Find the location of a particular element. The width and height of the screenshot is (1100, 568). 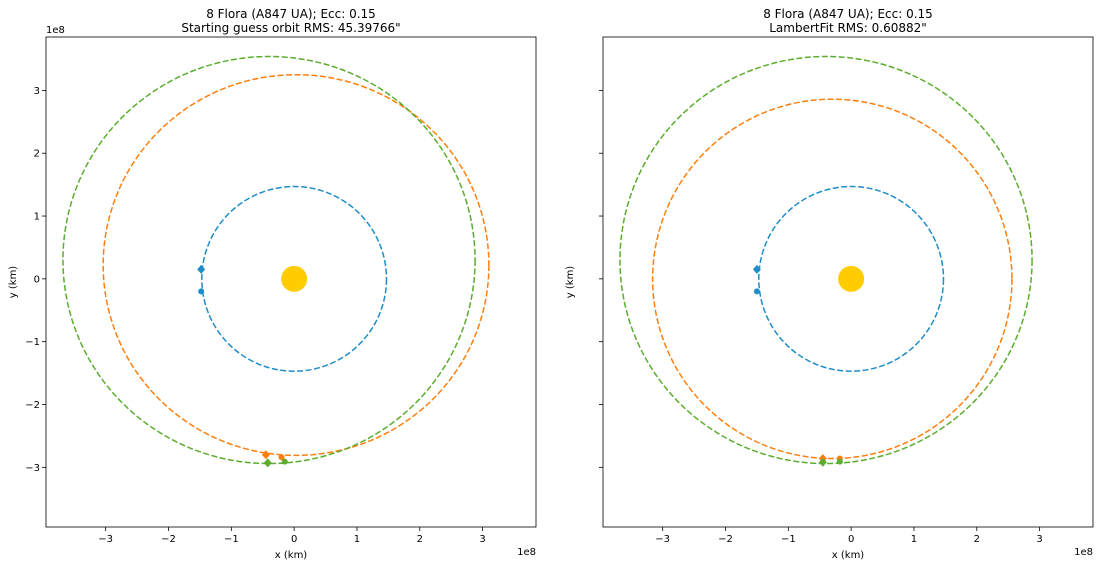

y-tick-label: 1 is located at coordinates (37, 217).